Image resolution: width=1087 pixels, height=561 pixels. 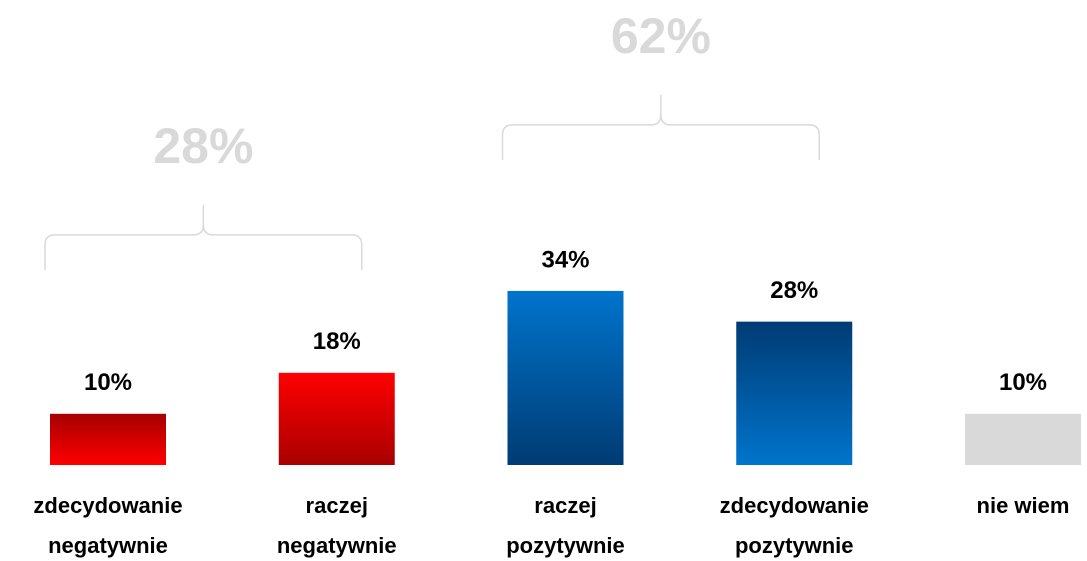 I want to click on value-label: 18%, so click(x=337, y=341).